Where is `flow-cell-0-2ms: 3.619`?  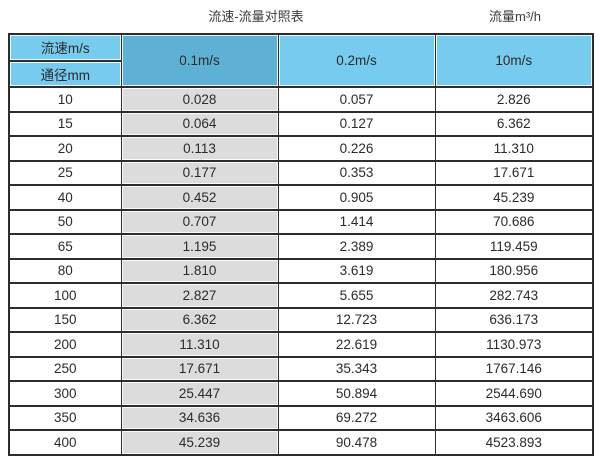
flow-cell-0-2ms: 3.619 is located at coordinates (356, 270).